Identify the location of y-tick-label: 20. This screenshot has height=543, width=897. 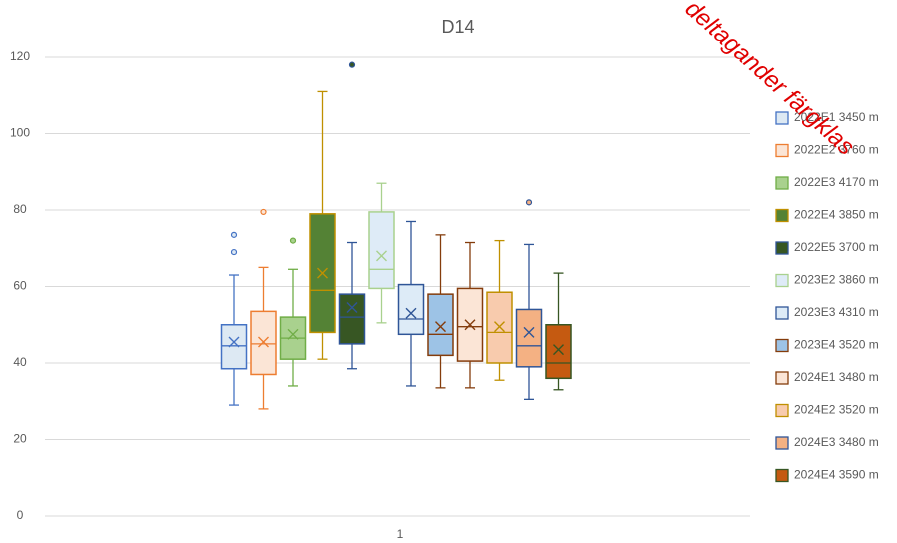
(20, 439).